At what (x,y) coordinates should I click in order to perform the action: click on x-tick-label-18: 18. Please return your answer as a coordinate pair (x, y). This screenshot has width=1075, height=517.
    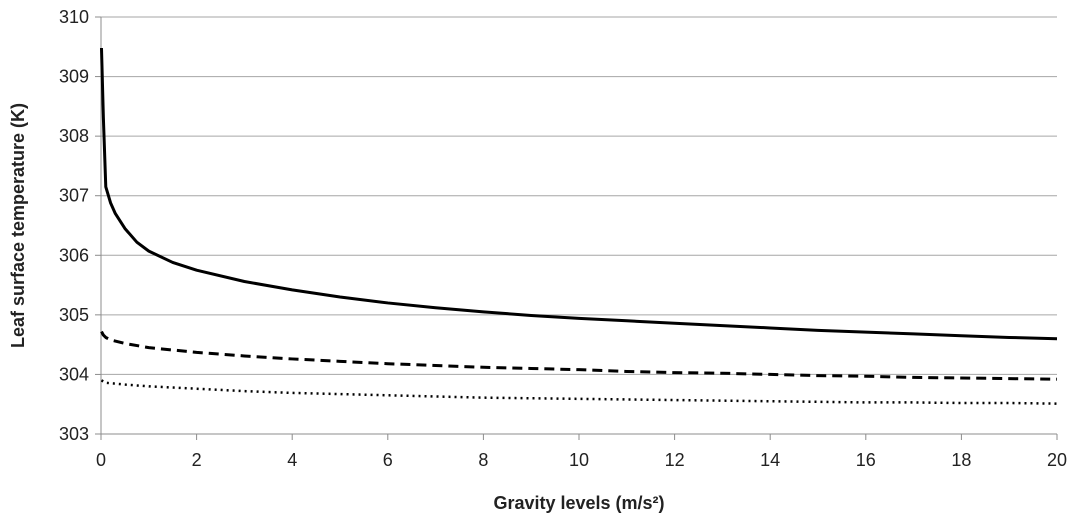
    Looking at the image, I should click on (961, 460).